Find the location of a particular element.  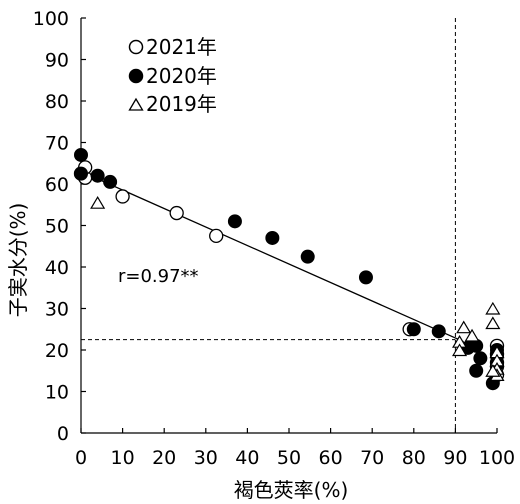

legend-label-2021: 2021年 is located at coordinates (181, 47).